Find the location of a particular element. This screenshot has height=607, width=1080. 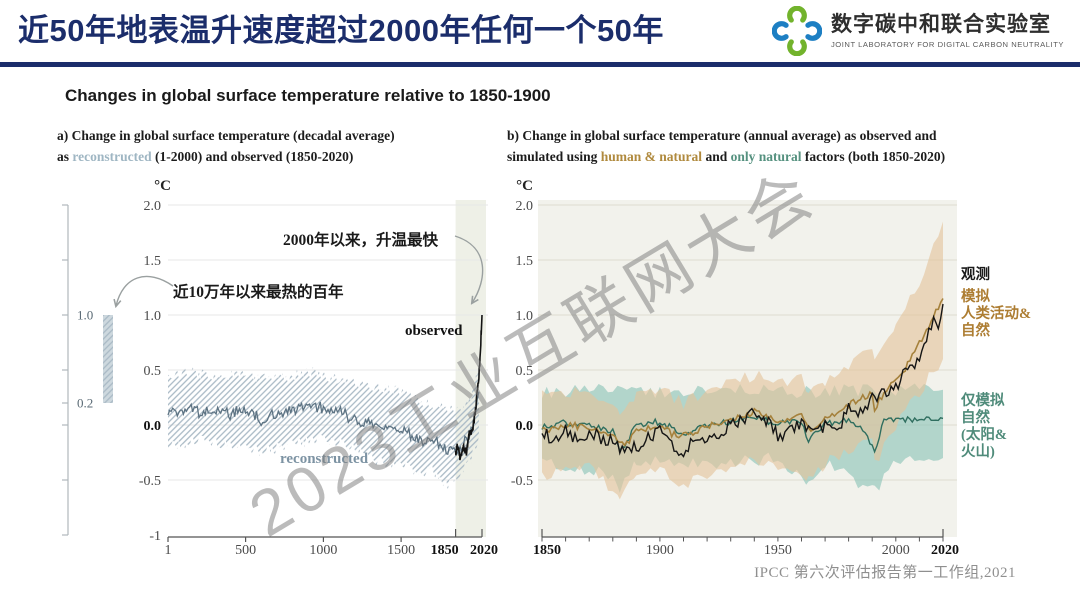

legend-item-1: 模拟 is located at coordinates (975, 296).